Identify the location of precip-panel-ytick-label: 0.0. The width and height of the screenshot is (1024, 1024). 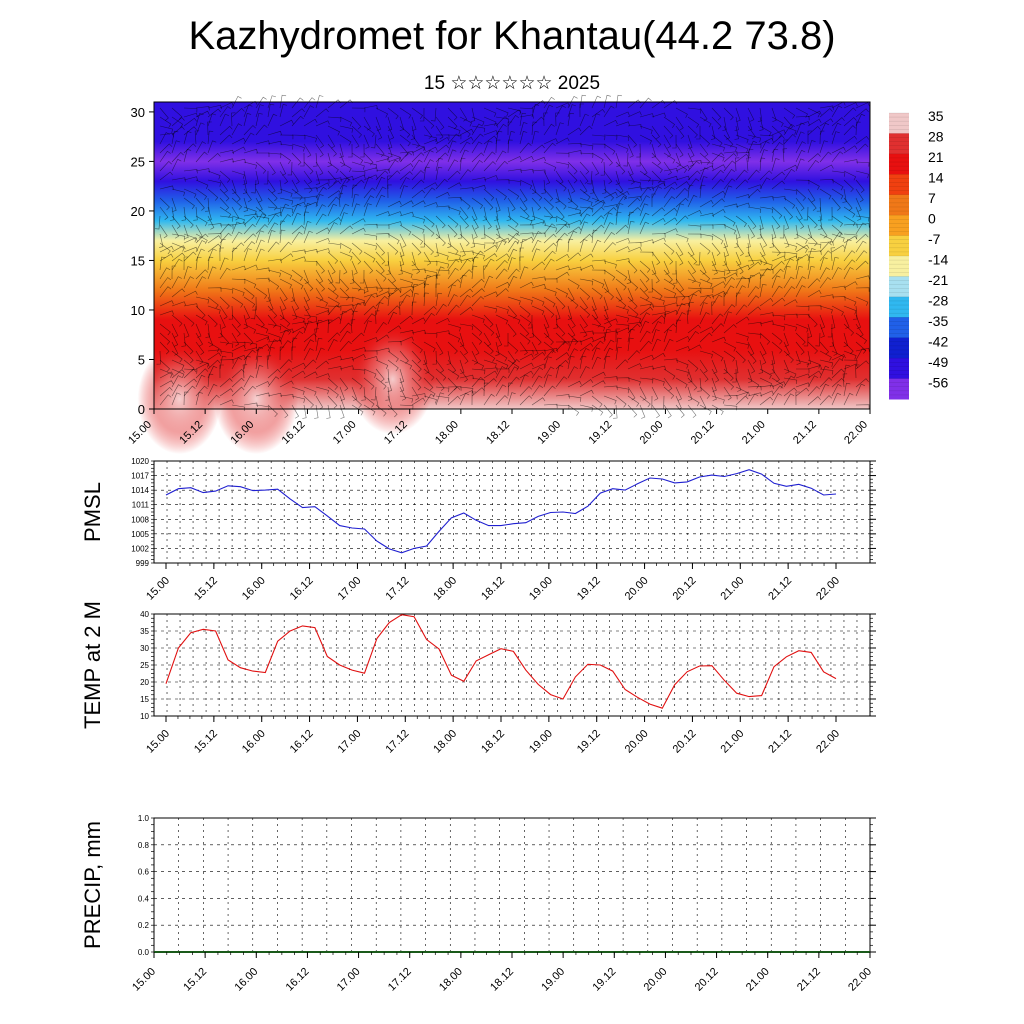
(144, 952).